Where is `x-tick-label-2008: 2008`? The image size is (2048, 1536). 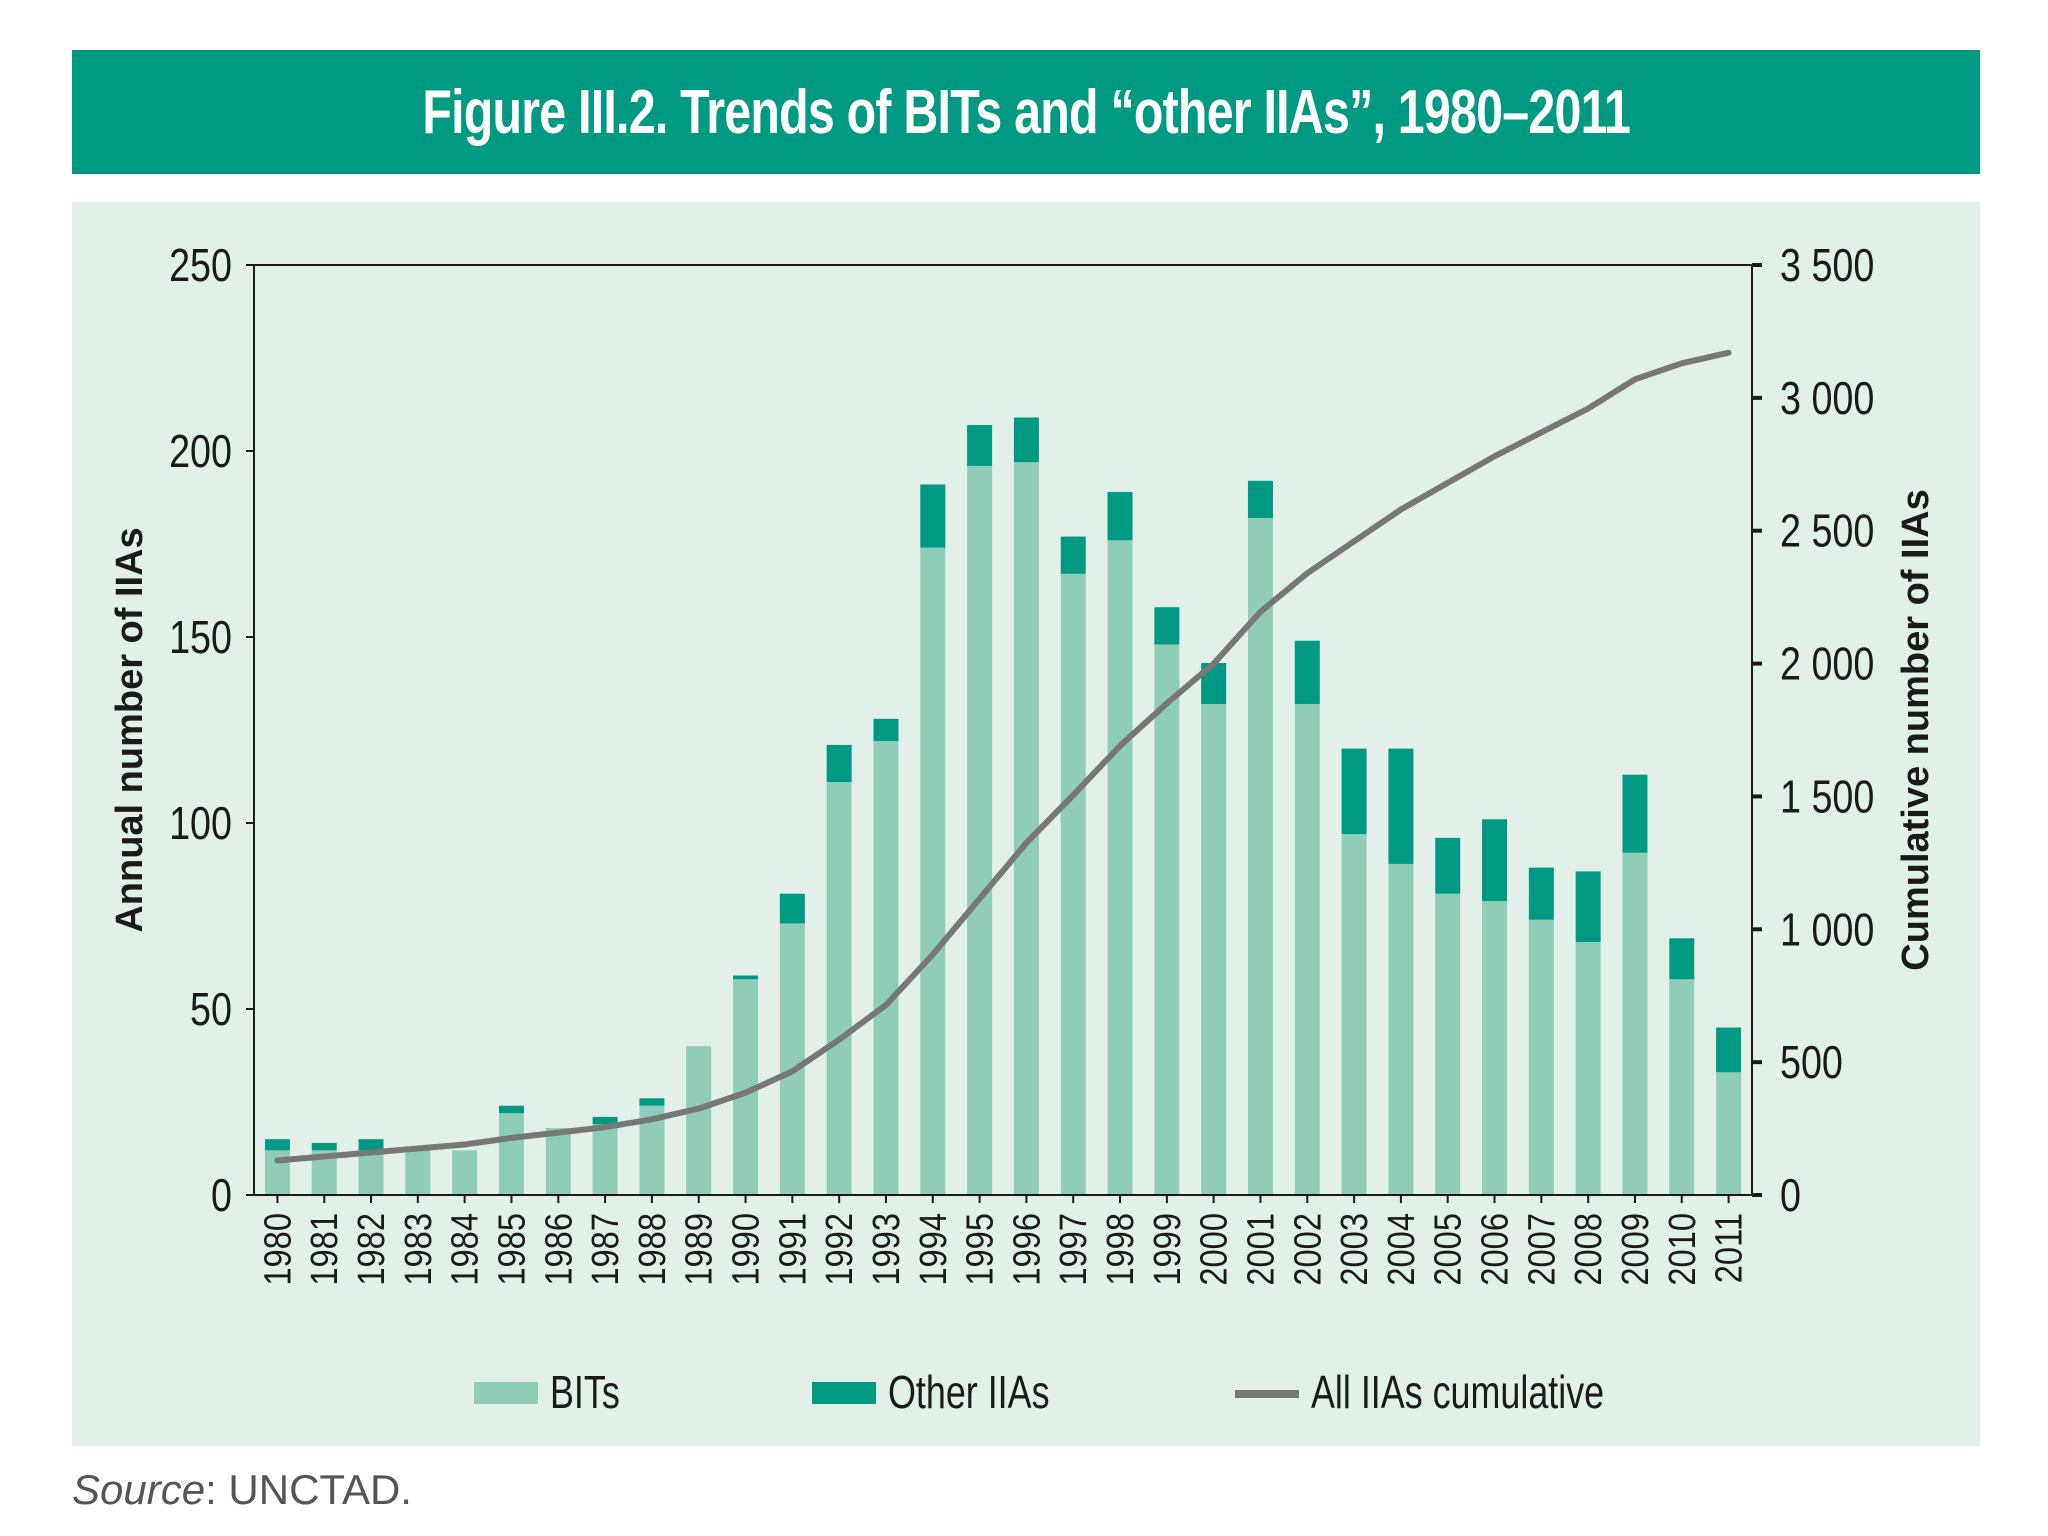
x-tick-label-2008: 2008 is located at coordinates (1588, 1249).